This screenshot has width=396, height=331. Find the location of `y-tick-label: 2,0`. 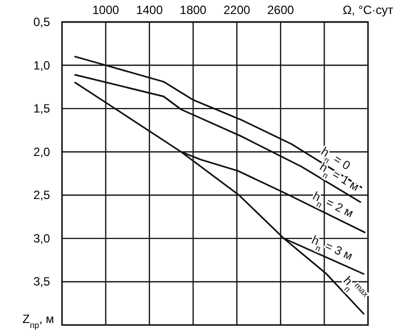

y-tick-label: 2,0 is located at coordinates (41, 151).